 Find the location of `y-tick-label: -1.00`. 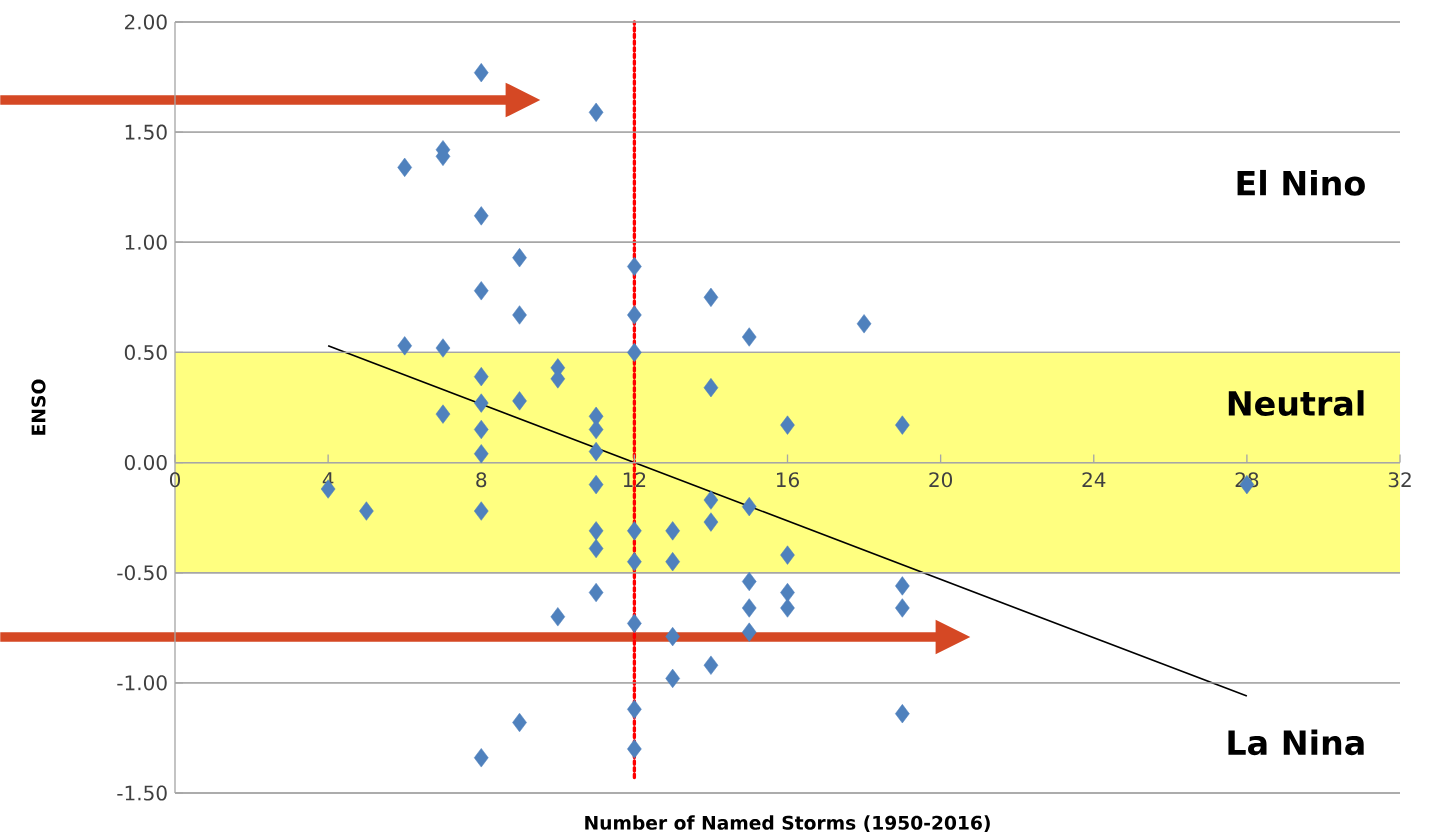

y-tick-label: -1.00 is located at coordinates (142, 683).